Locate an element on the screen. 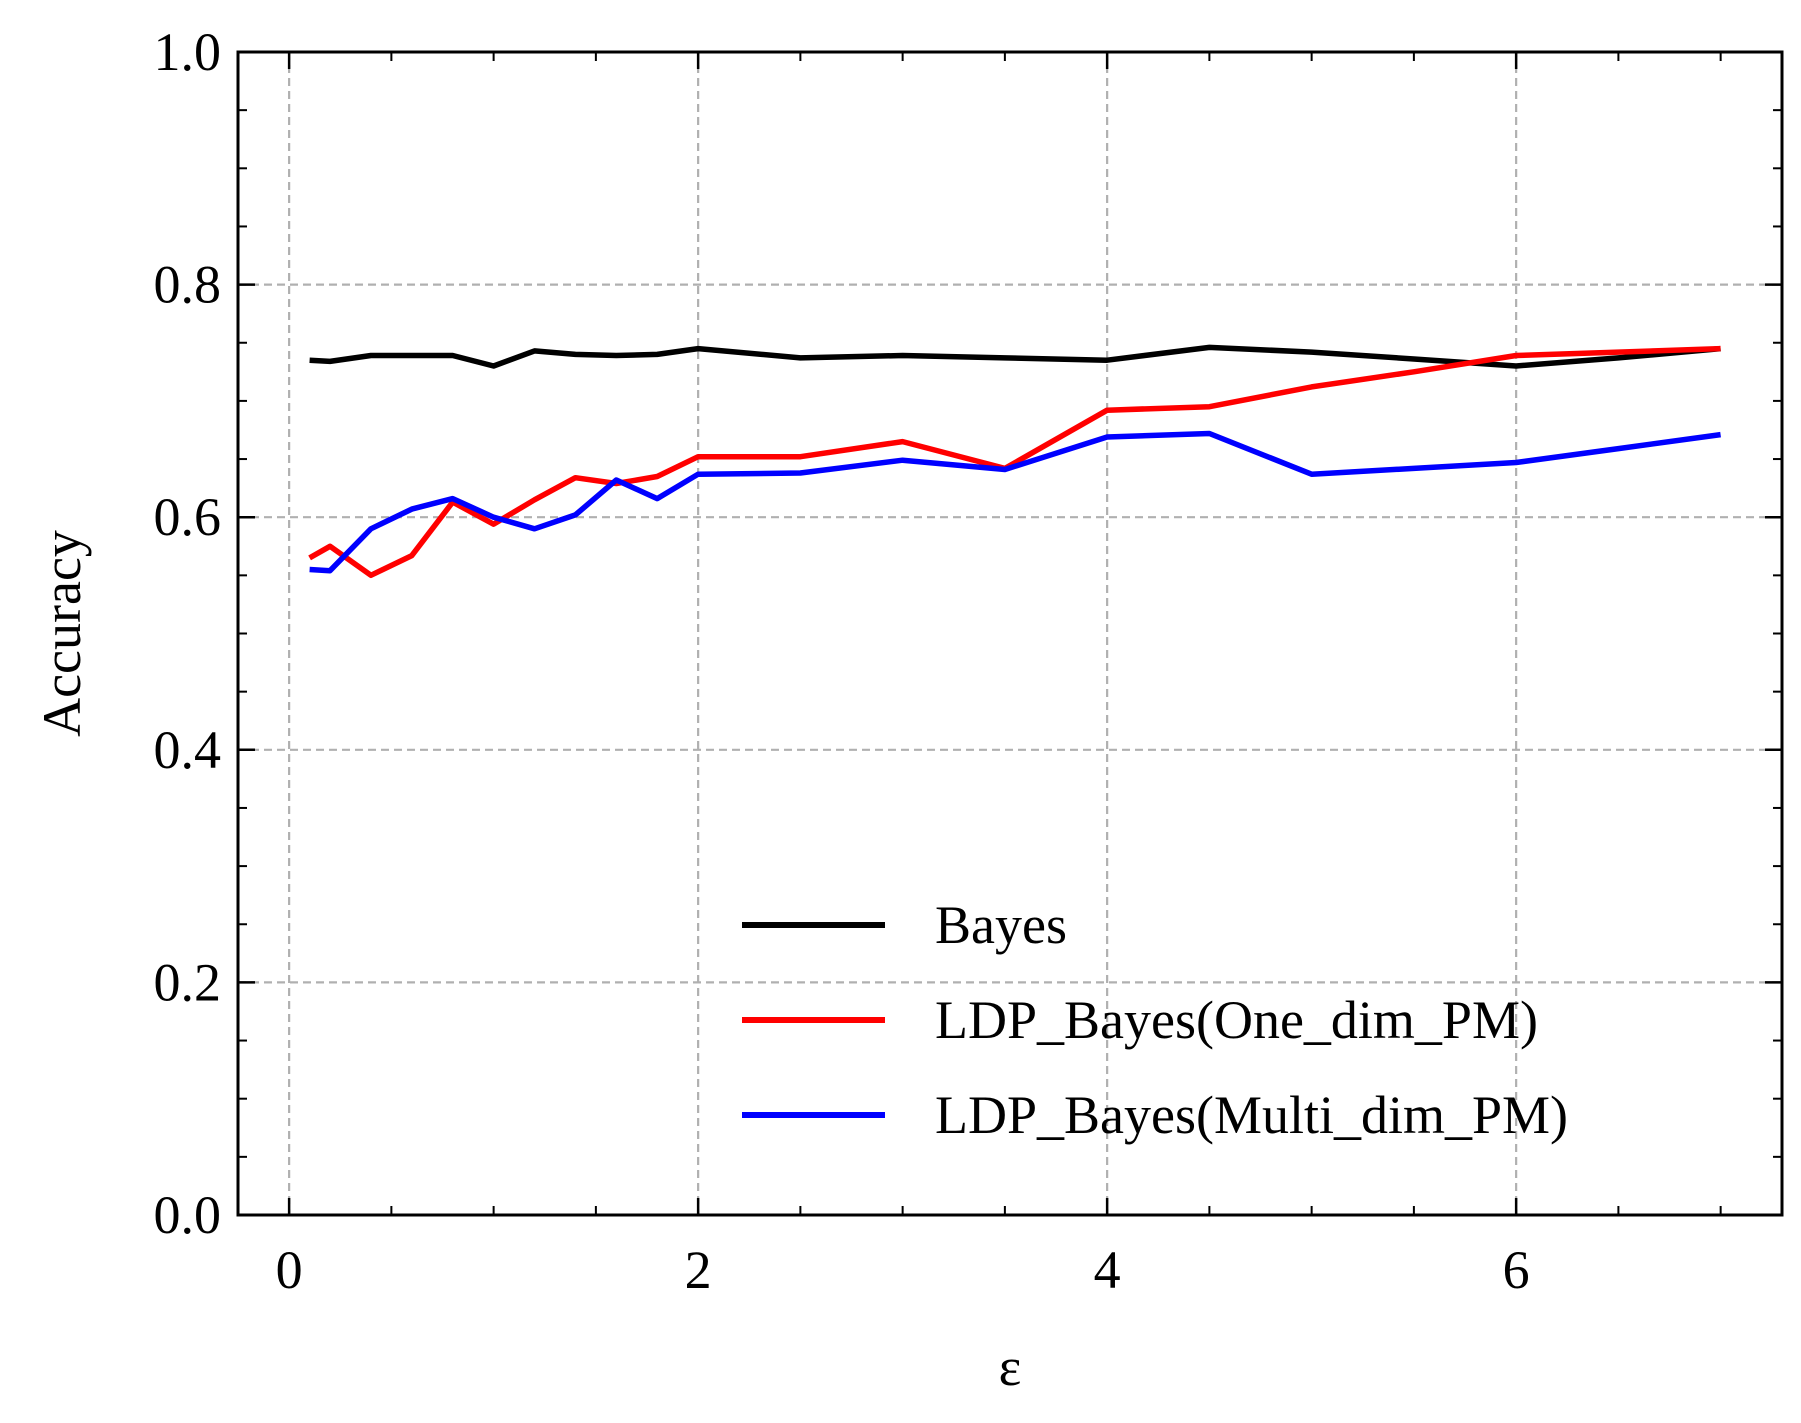  series-lines is located at coordinates (1014, 461).